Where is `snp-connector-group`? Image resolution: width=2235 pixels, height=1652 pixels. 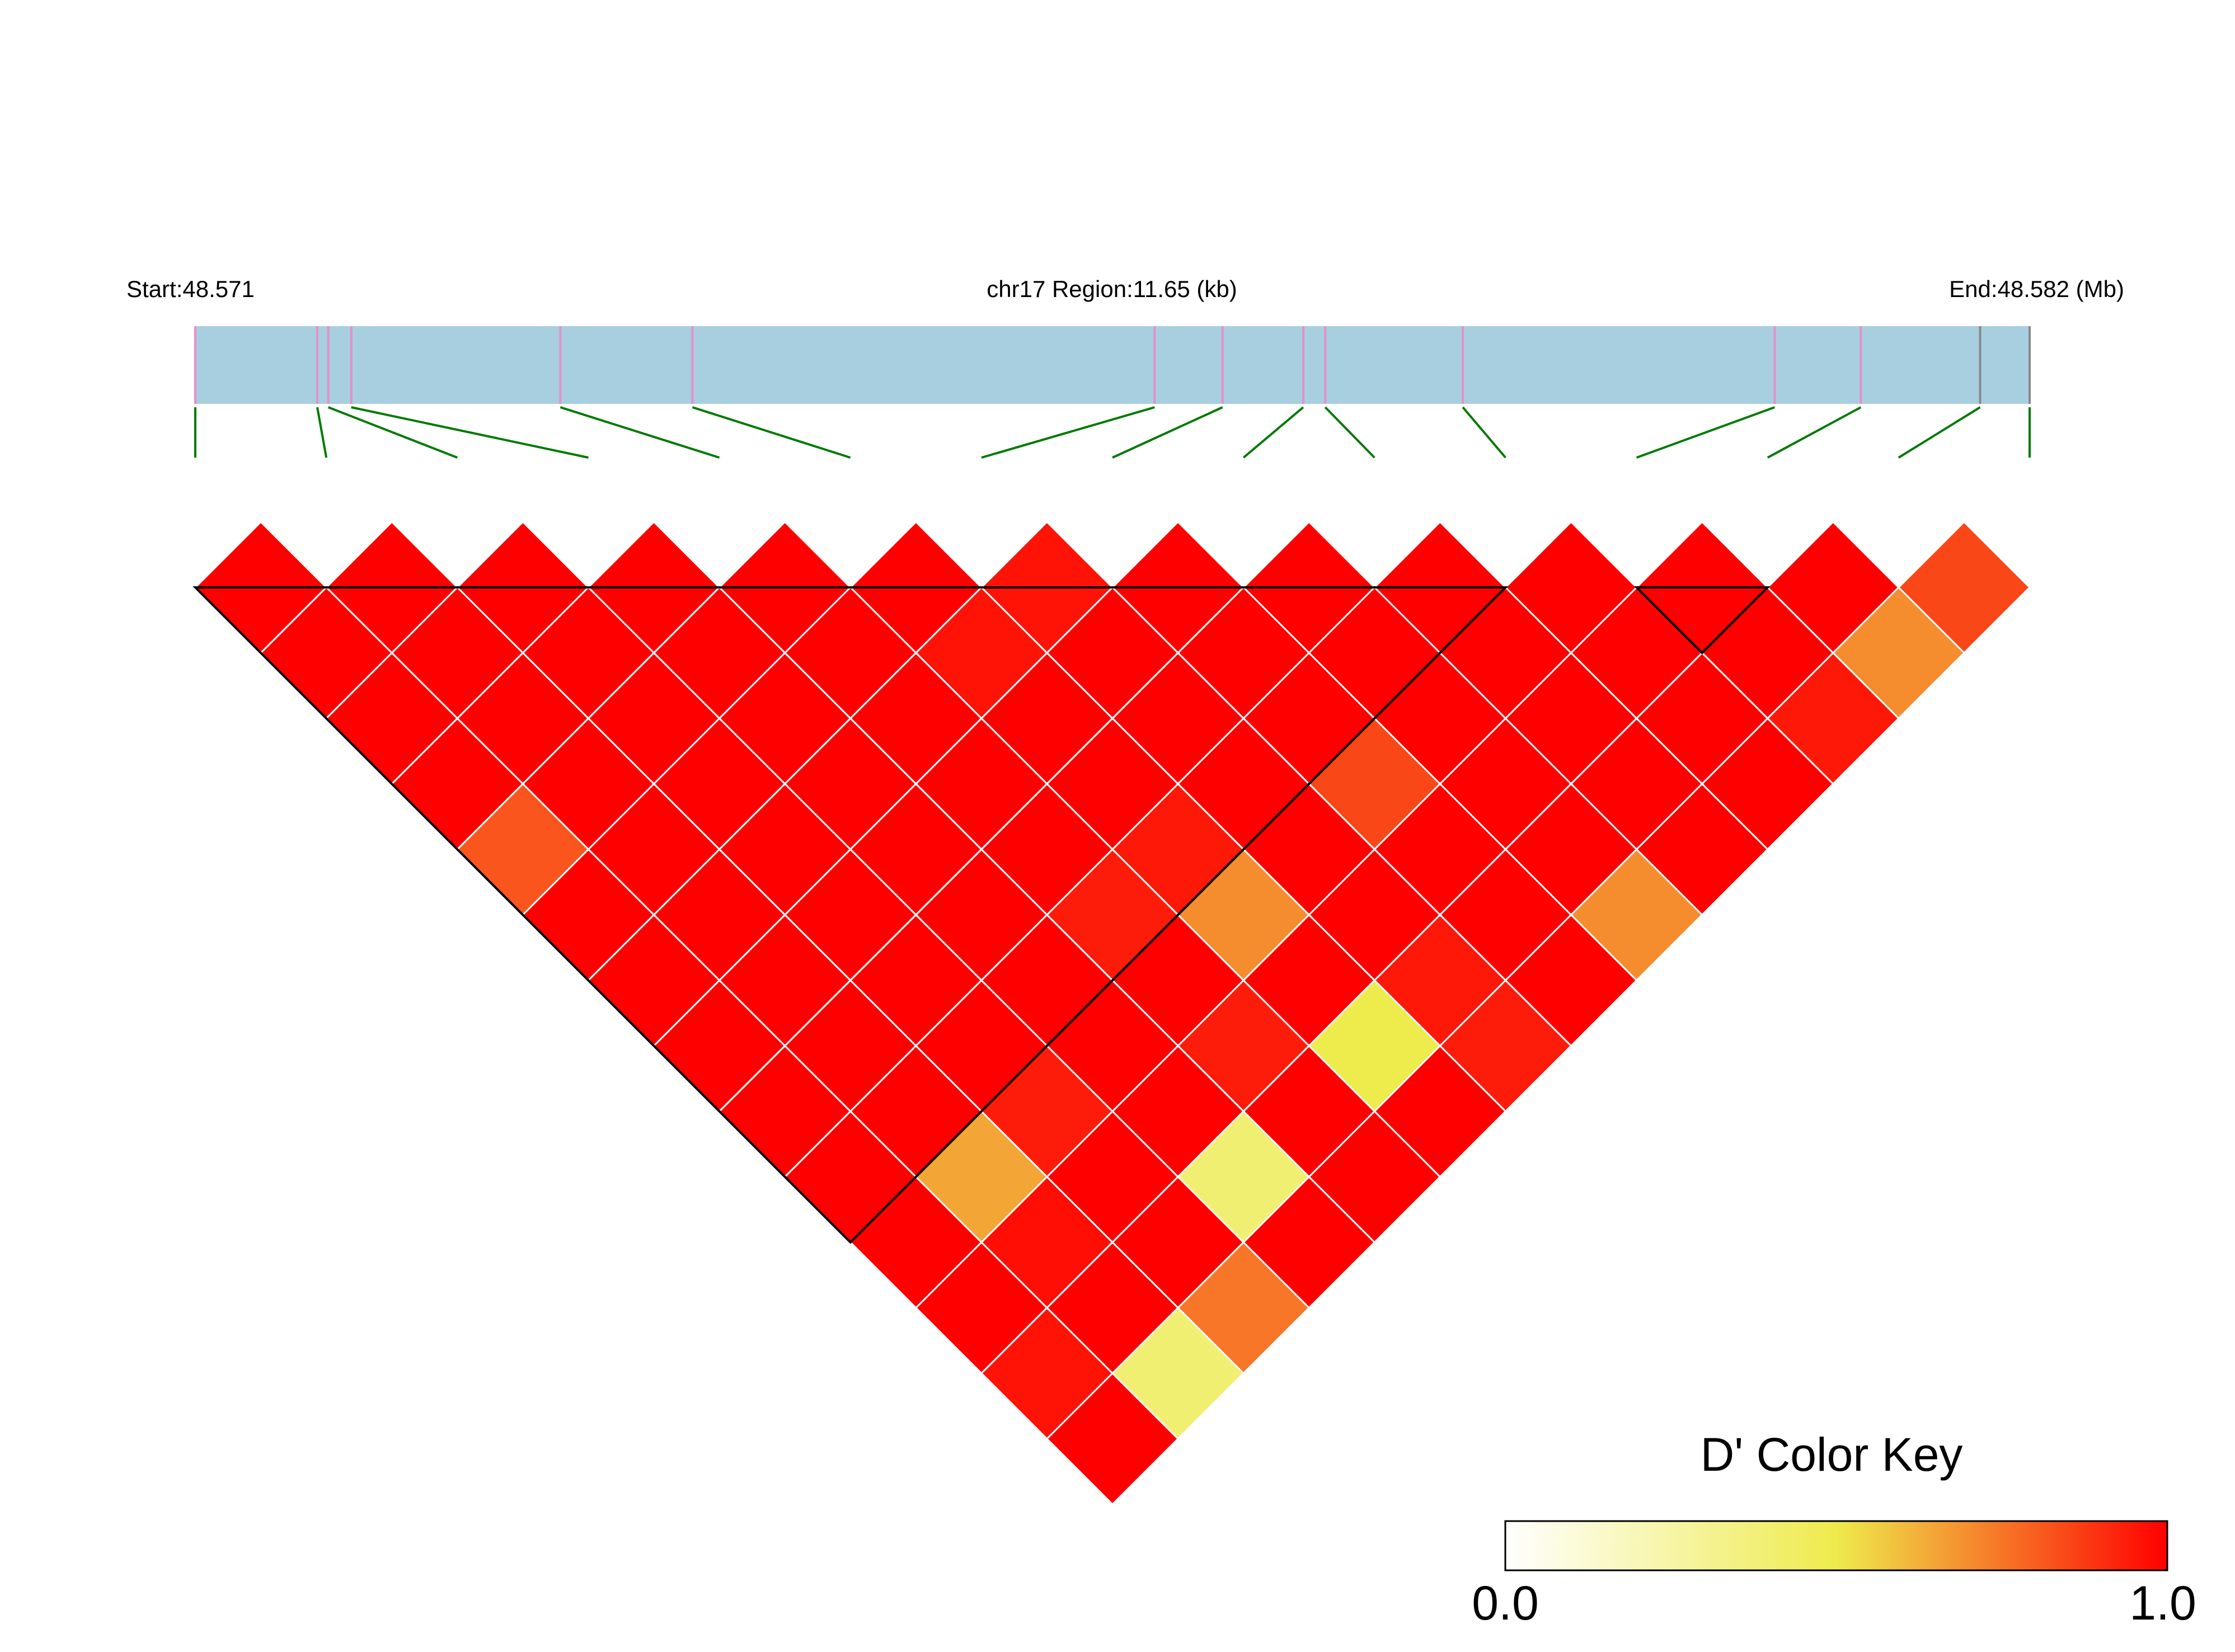 snp-connector-group is located at coordinates (1112, 433).